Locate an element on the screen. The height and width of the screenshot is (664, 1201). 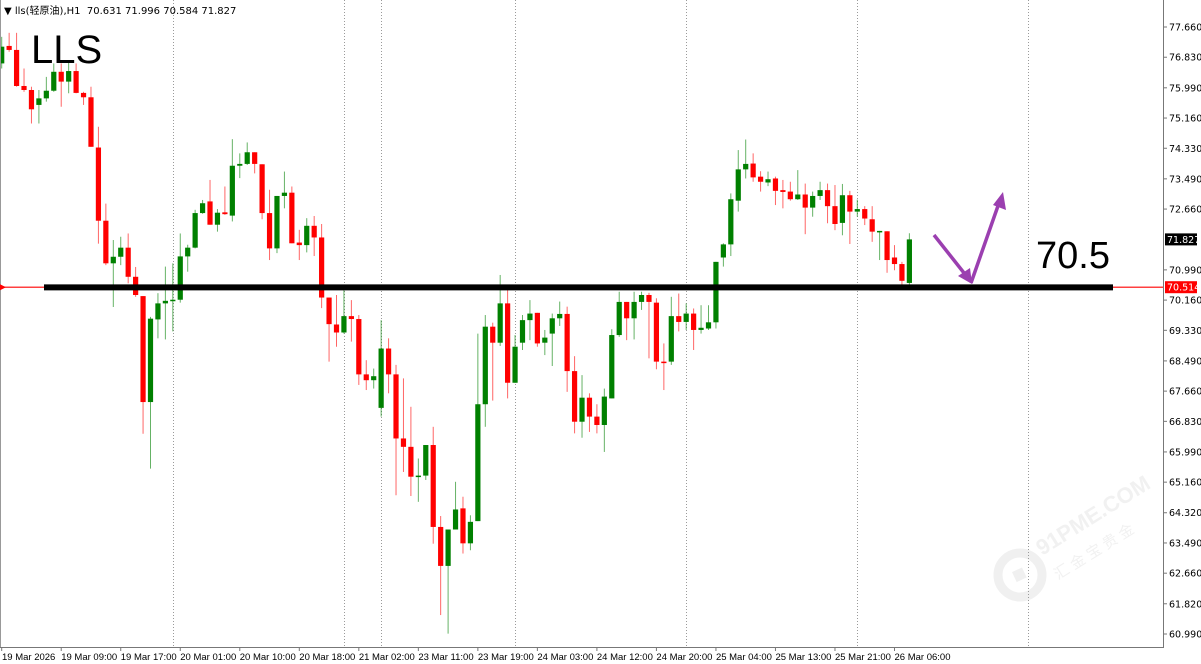
triangle-down-icon: ▼ is located at coordinates (9, 11).